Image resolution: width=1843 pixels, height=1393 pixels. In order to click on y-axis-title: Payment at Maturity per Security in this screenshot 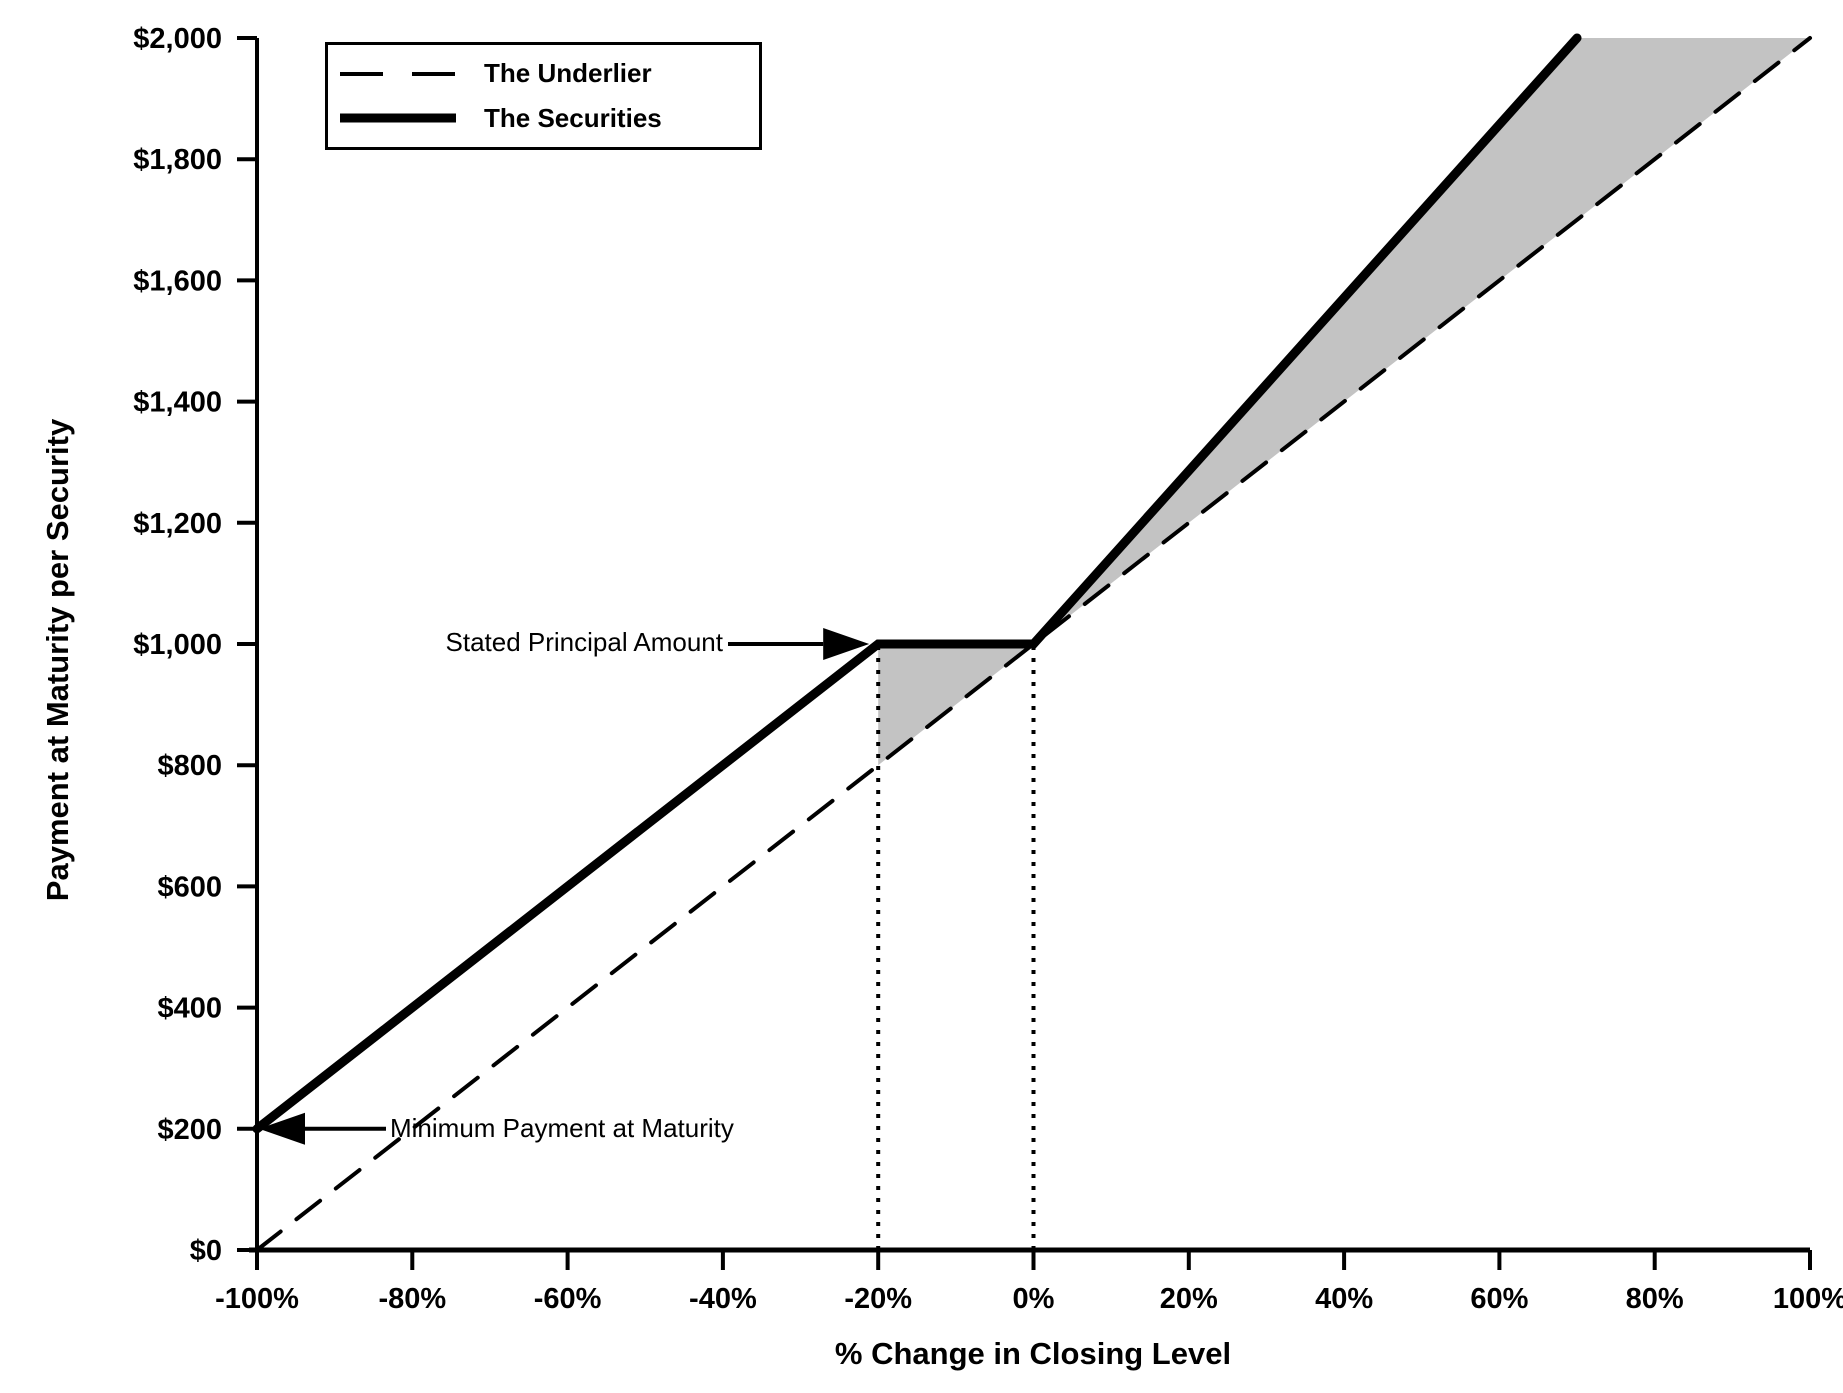, I will do `click(57, 660)`.